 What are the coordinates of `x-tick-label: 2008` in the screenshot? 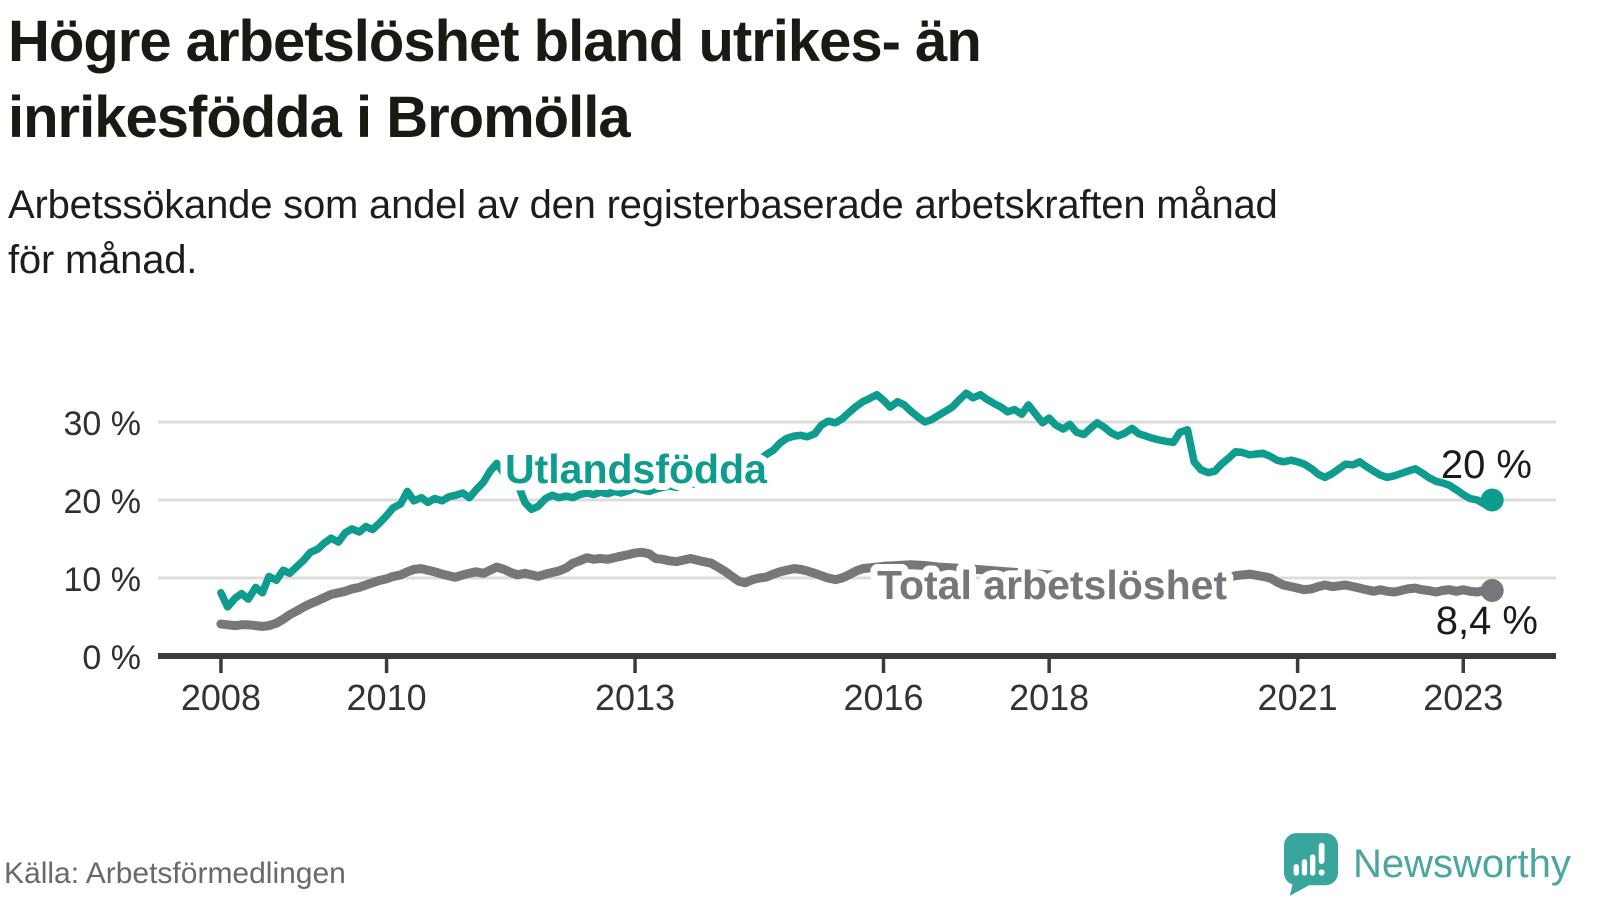 It's located at (221, 697).